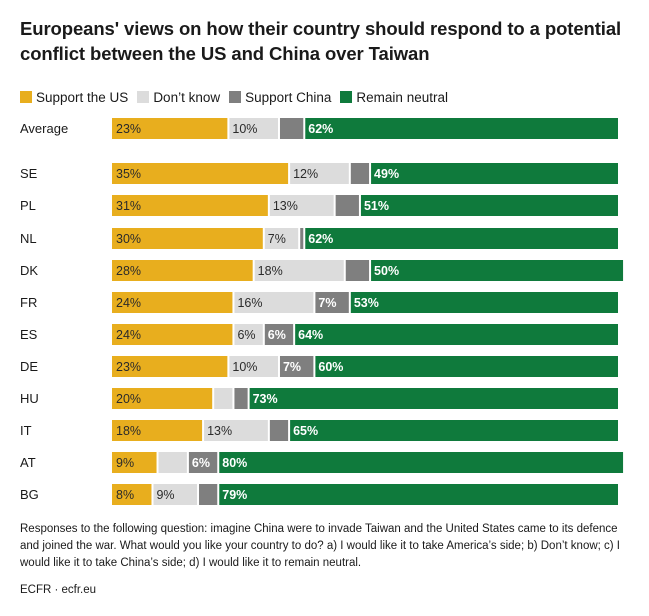 Image resolution: width=649 pixels, height=616 pixels. What do you see at coordinates (274, 302) in the screenshot?
I see `bar-fr-don-t-know` at bounding box center [274, 302].